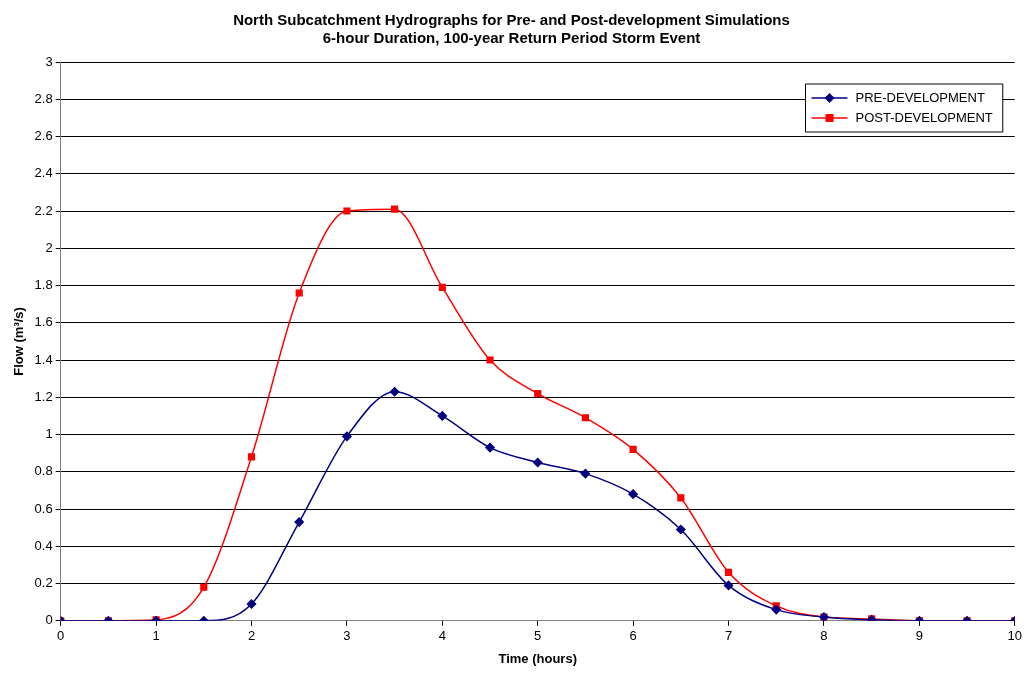 The height and width of the screenshot is (679, 1033). I want to click on y-tick-label: 0.6, so click(43, 508).